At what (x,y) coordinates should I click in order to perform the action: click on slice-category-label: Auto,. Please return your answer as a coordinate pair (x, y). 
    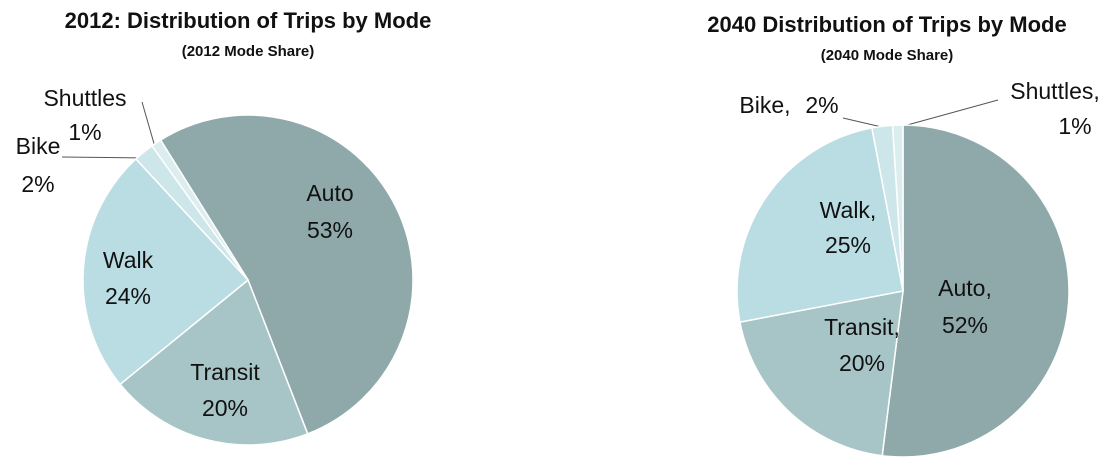
    Looking at the image, I should click on (965, 288).